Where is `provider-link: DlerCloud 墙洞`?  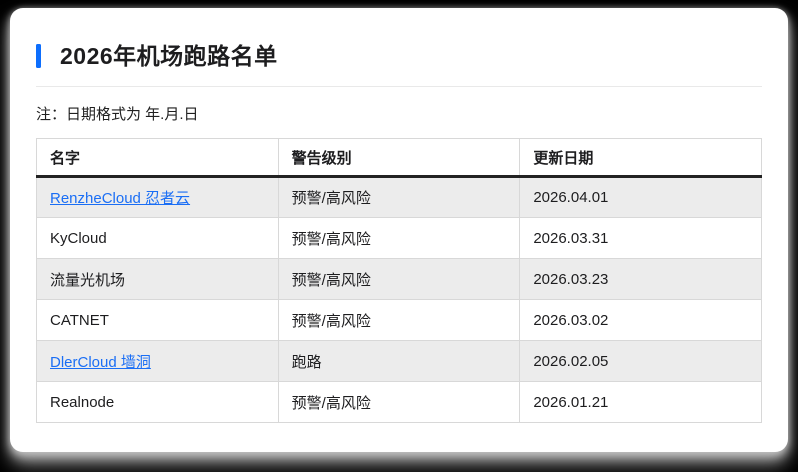 provider-link: DlerCloud 墙洞 is located at coordinates (100, 362).